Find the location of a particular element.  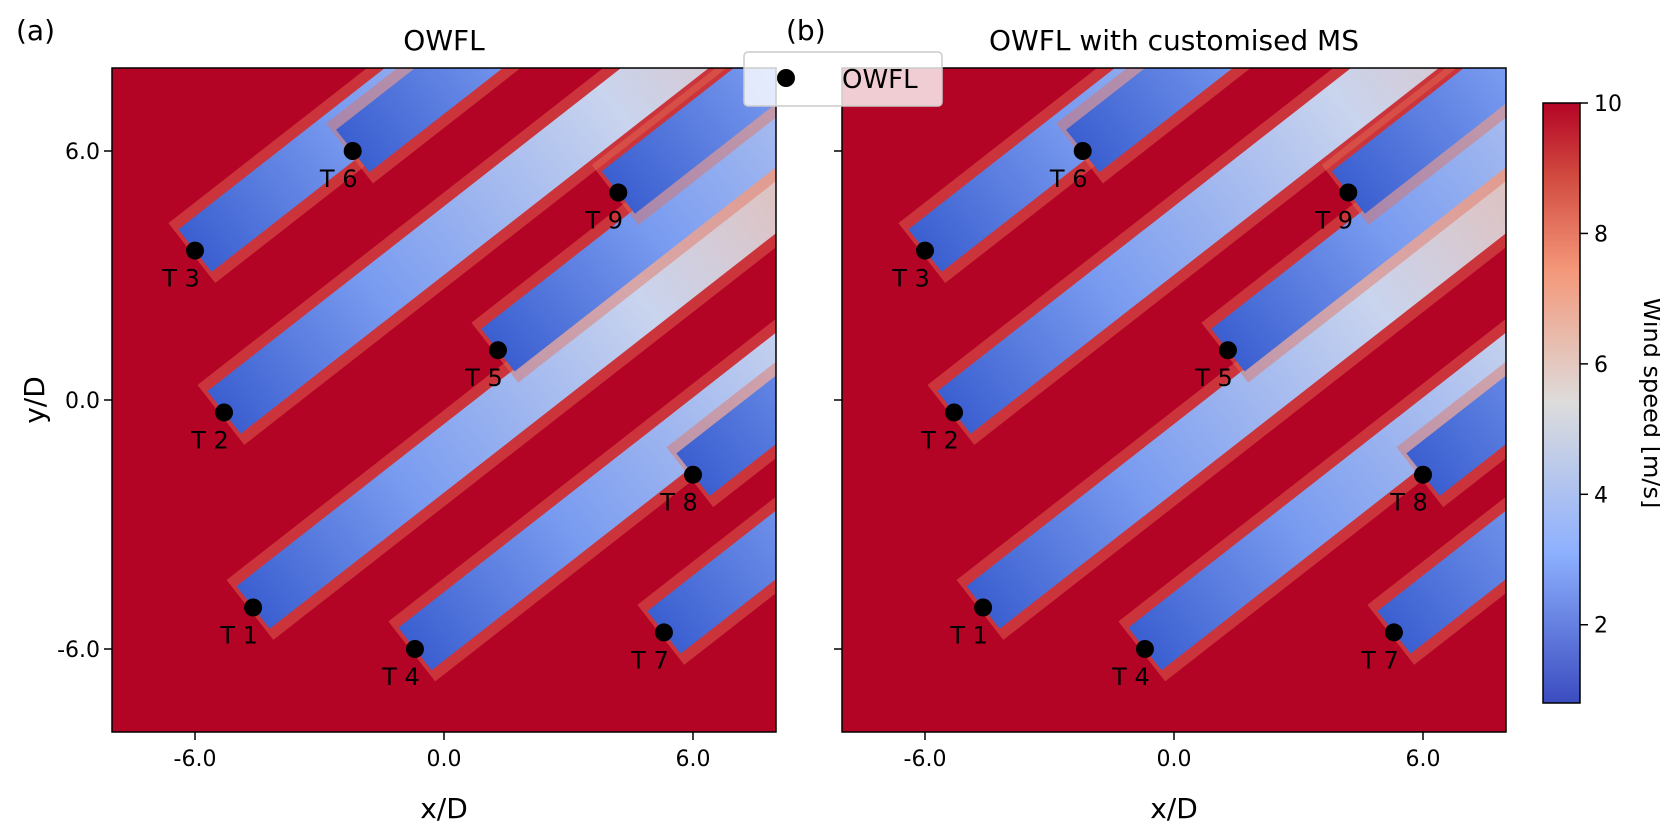

y-tick-label: 6.0 is located at coordinates (82, 152).